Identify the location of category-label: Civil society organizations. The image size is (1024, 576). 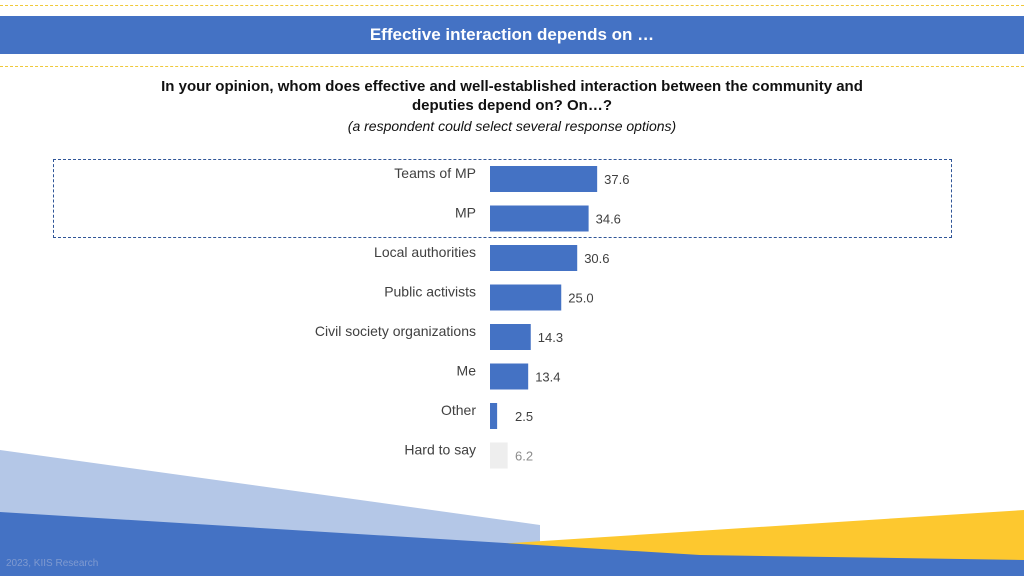
(395, 331).